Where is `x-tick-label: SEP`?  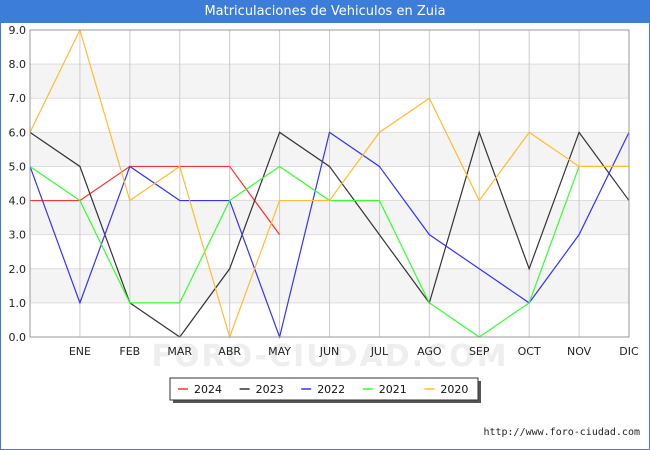 x-tick-label: SEP is located at coordinates (479, 351).